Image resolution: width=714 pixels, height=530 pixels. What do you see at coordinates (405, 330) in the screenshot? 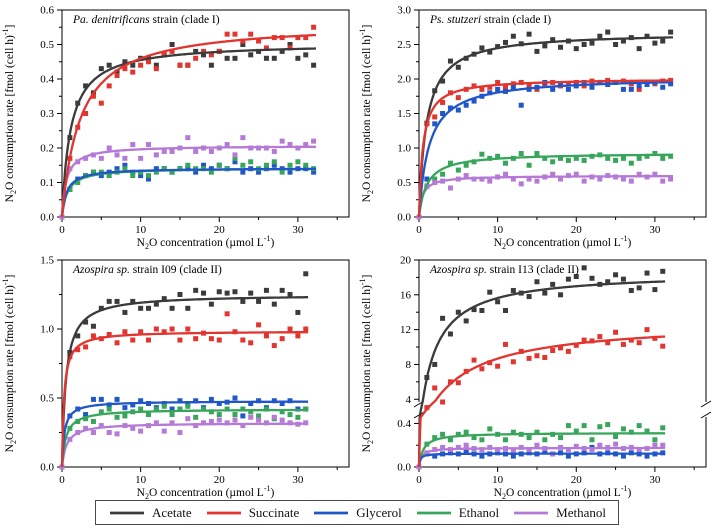
I see `svg-text: 12` at bounding box center [405, 330].